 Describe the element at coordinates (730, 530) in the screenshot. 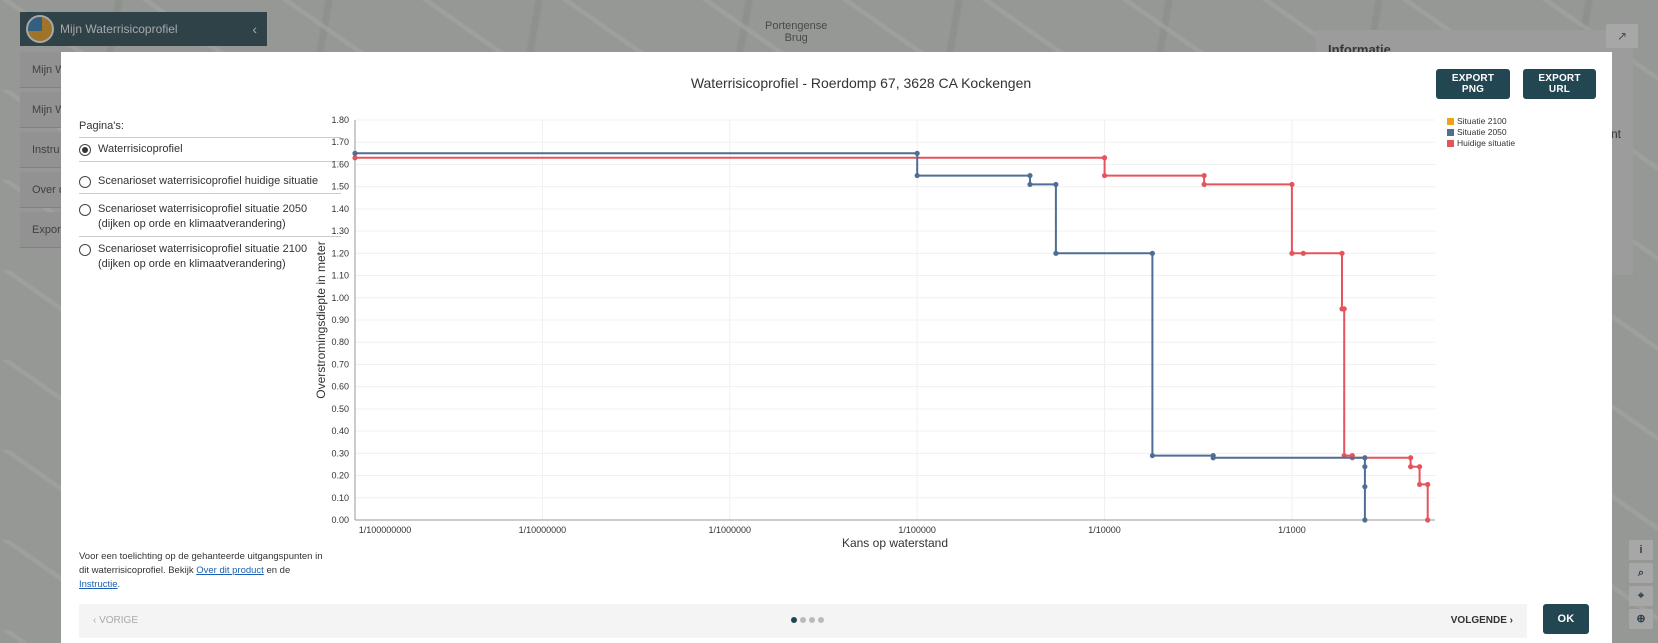

I see `x-tick-label: 1/1000000` at that location.